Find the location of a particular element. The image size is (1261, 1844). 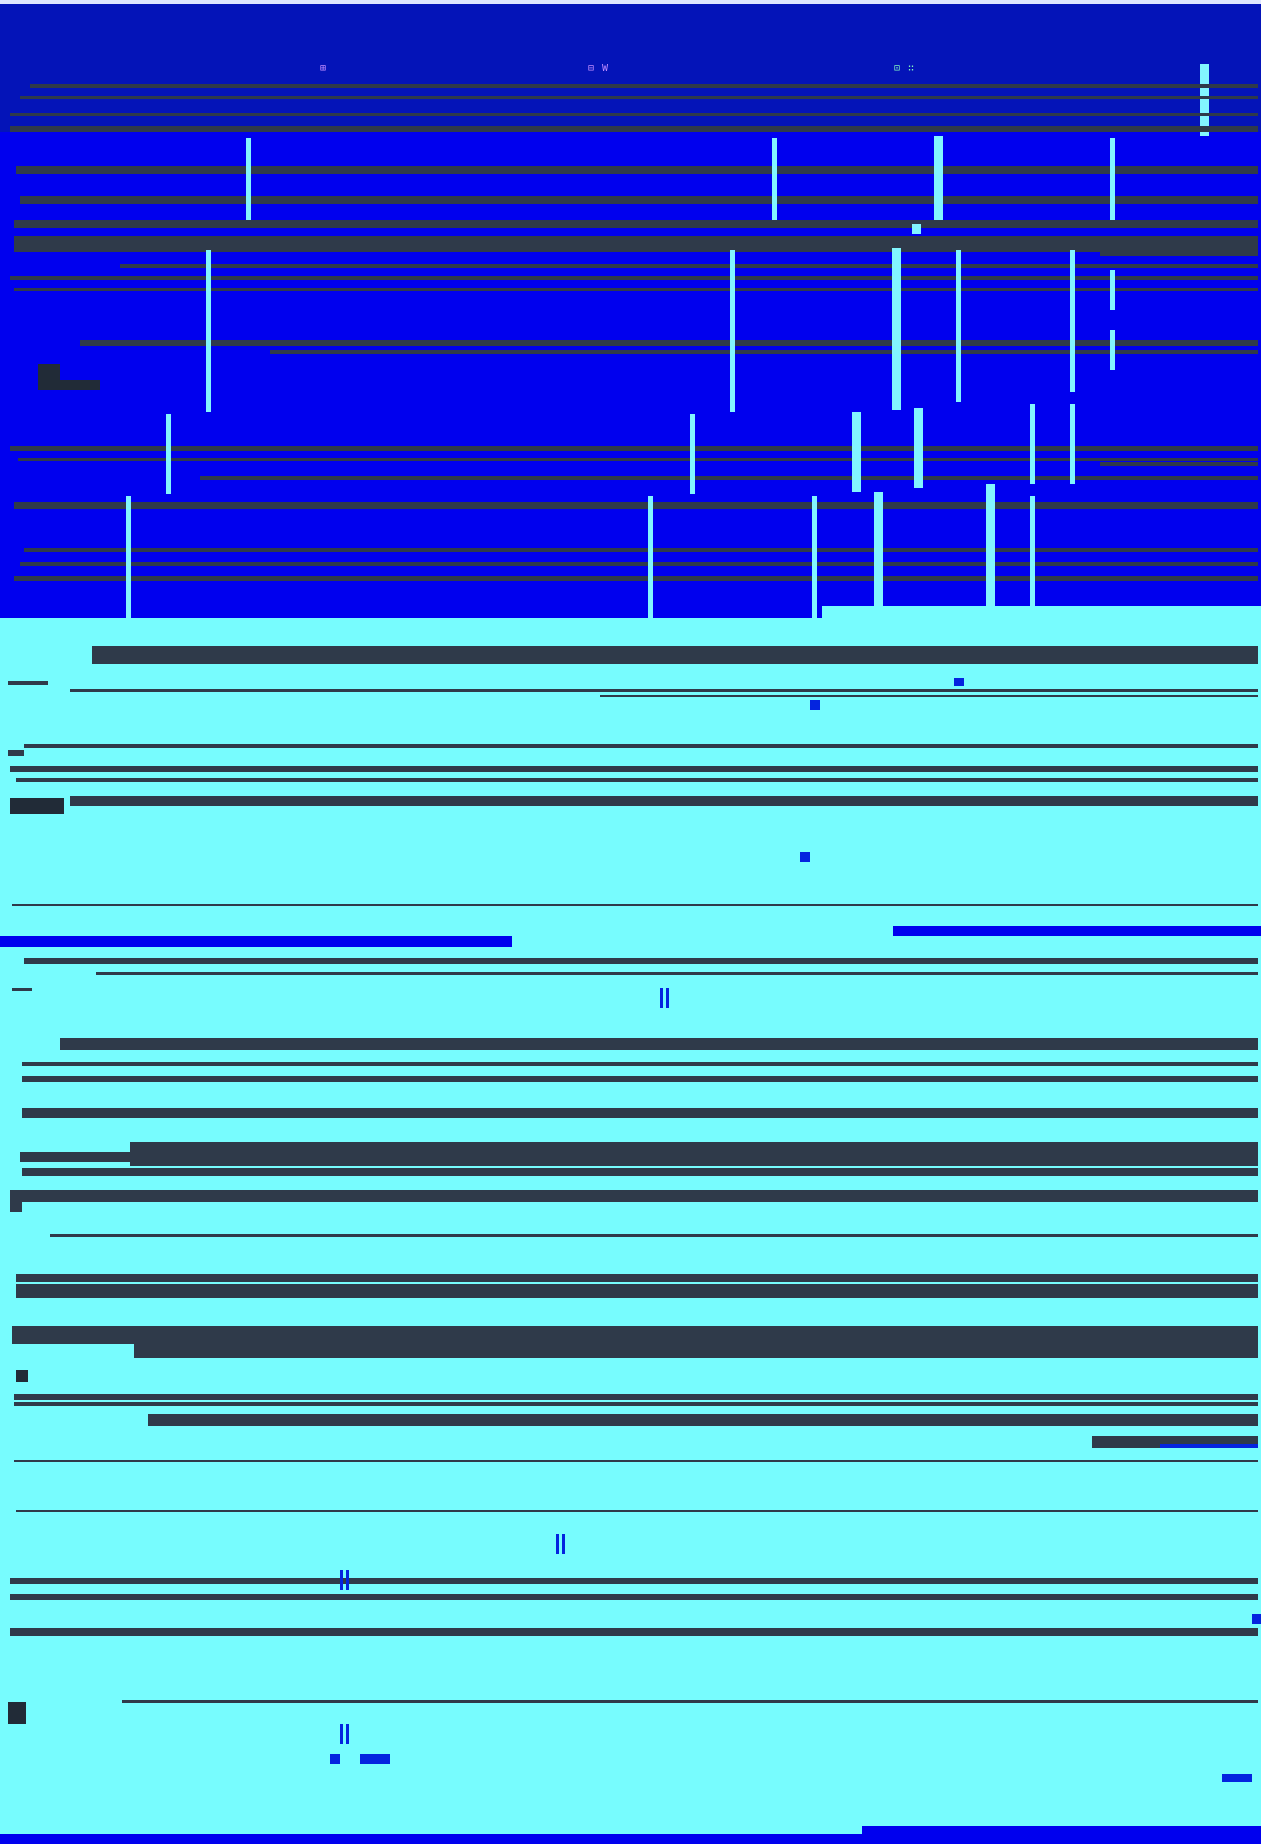

body-bullet is located at coordinates (22, 1376).